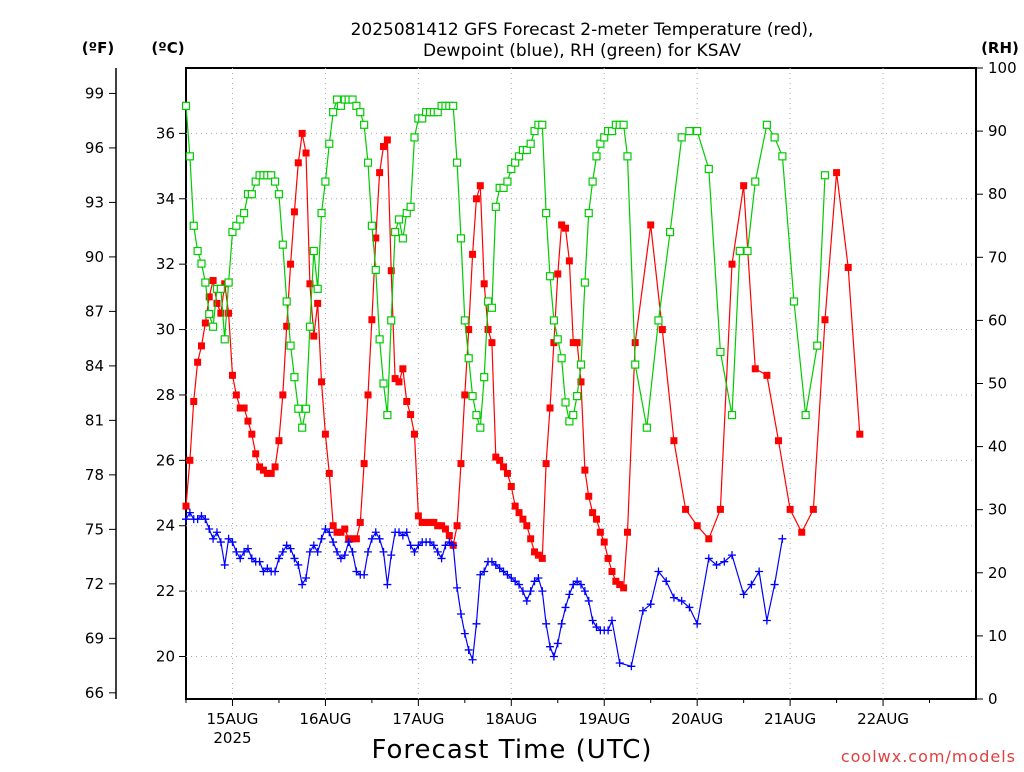 The width and height of the screenshot is (1024, 772). Describe the element at coordinates (997, 131) in the screenshot. I see `y-tick-label-rh: 90` at that location.